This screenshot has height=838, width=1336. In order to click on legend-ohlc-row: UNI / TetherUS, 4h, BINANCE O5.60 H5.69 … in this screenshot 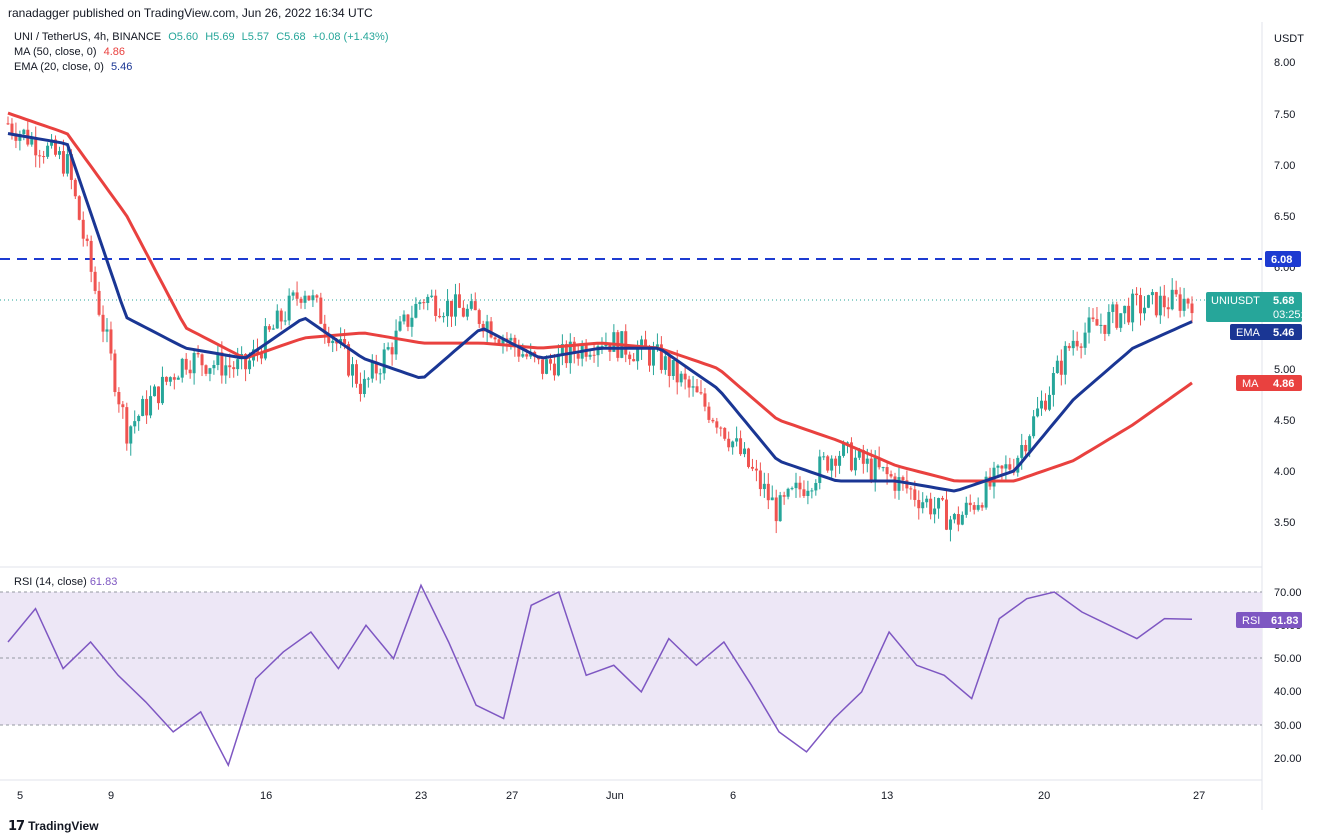, I will do `click(203, 37)`.